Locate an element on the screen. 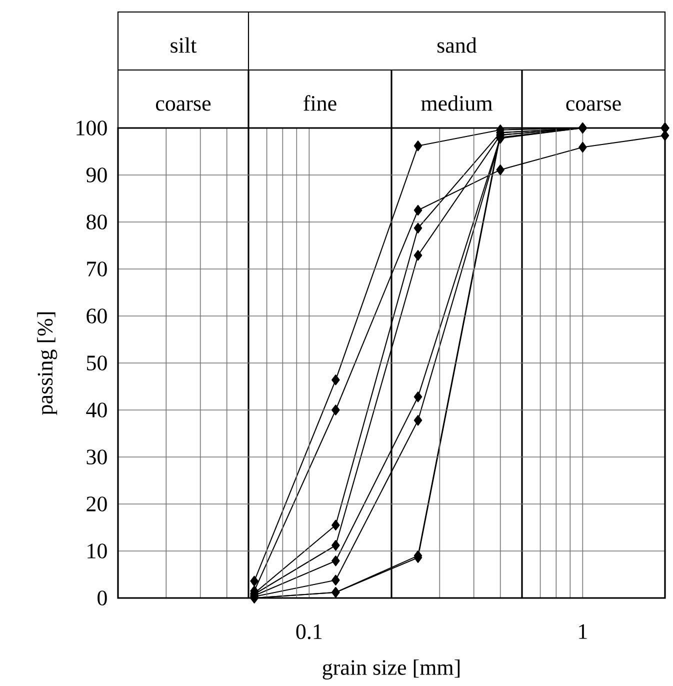  y-tick-label: 80 is located at coordinates (96, 222).